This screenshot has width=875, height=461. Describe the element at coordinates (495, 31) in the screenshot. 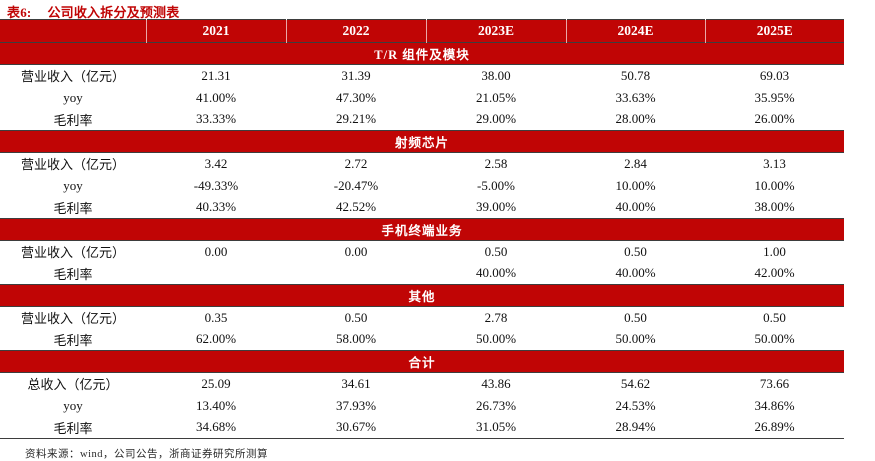

I see `column-header-2023e: 2023E` at that location.